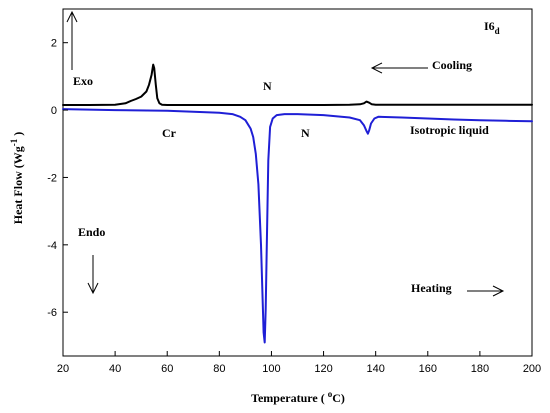  What do you see at coordinates (93, 275) in the screenshot?
I see `endo-down-arrow` at bounding box center [93, 275].